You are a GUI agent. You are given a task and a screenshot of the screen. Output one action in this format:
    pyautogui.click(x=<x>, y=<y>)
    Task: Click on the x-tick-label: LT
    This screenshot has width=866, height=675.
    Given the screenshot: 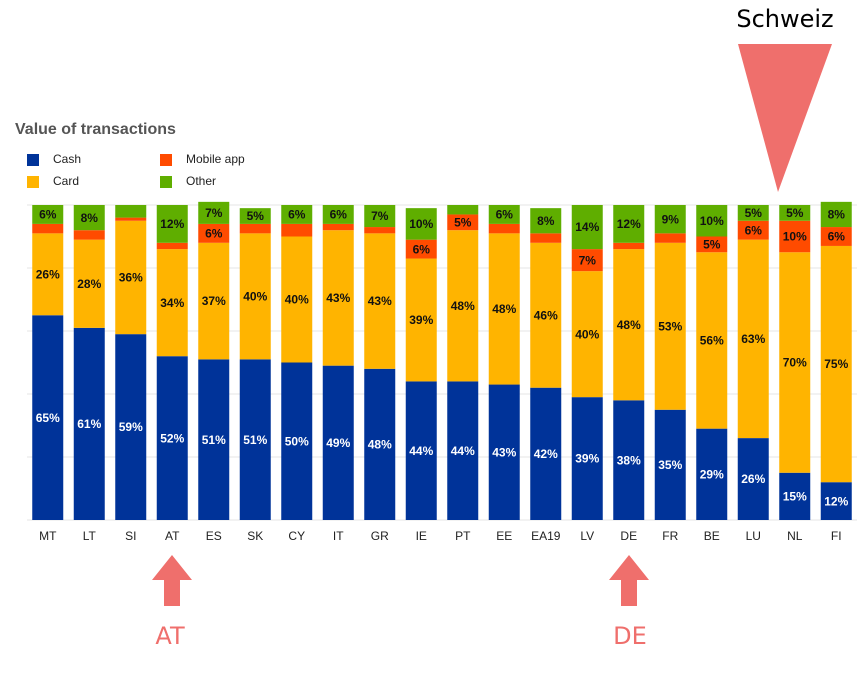 What is the action you would take?
    pyautogui.click(x=90, y=536)
    